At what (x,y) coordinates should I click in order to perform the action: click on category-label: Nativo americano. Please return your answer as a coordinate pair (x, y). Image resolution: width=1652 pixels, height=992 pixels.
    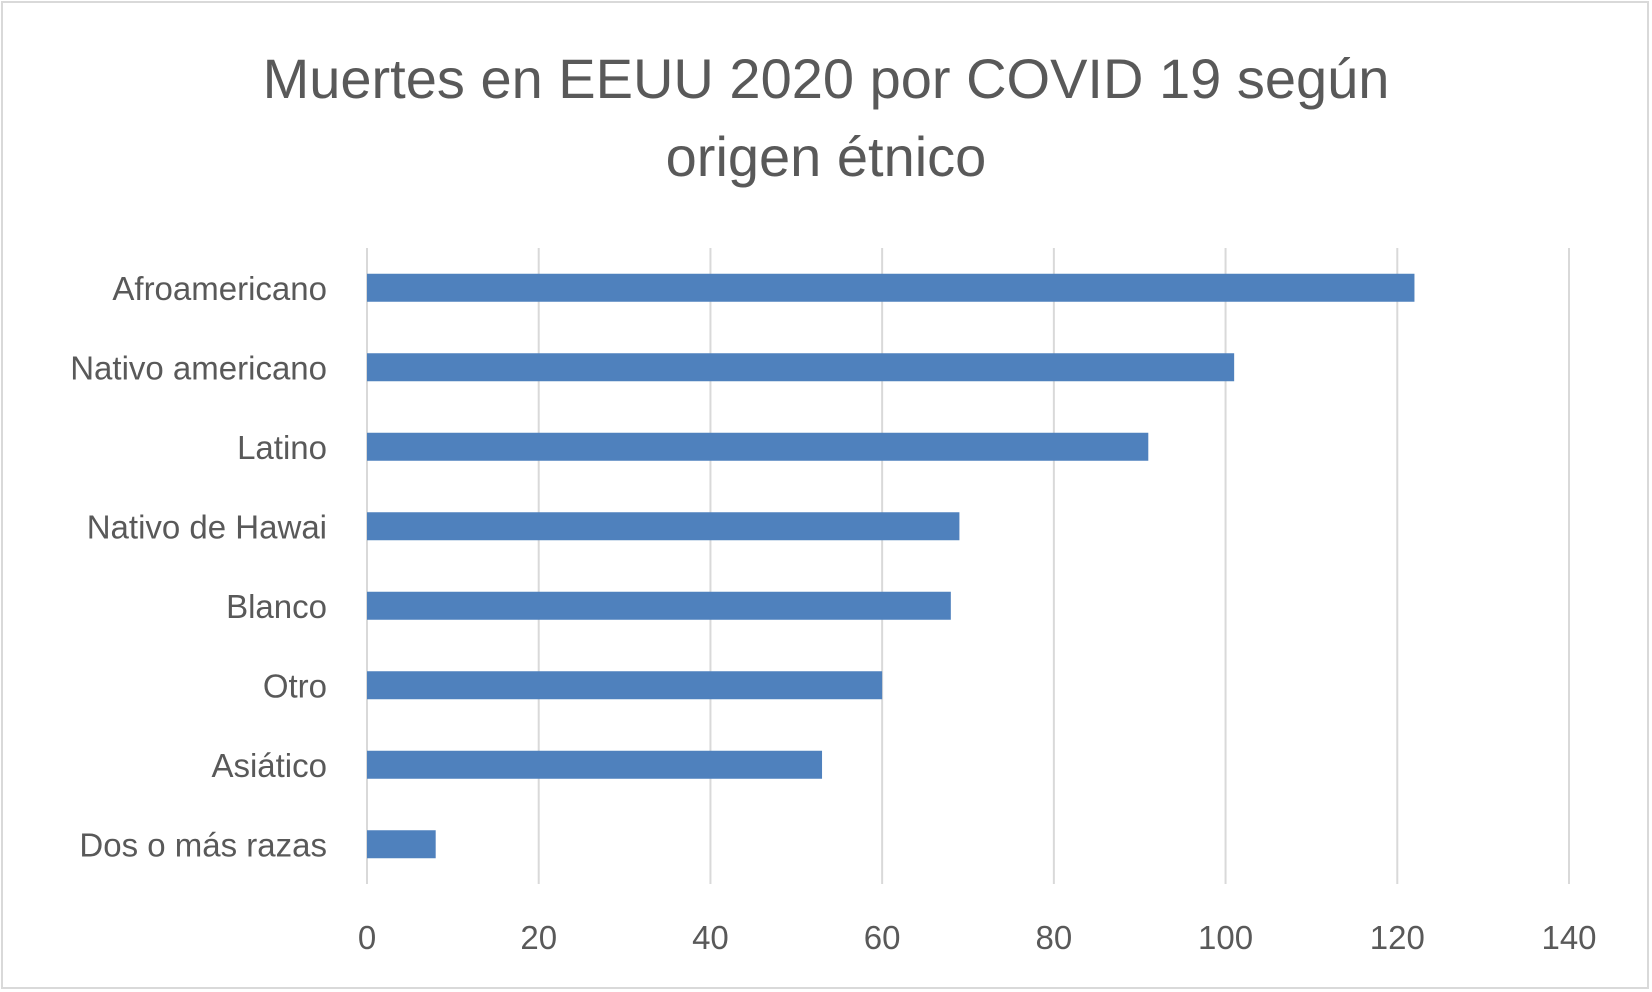
    Looking at the image, I should click on (198, 367).